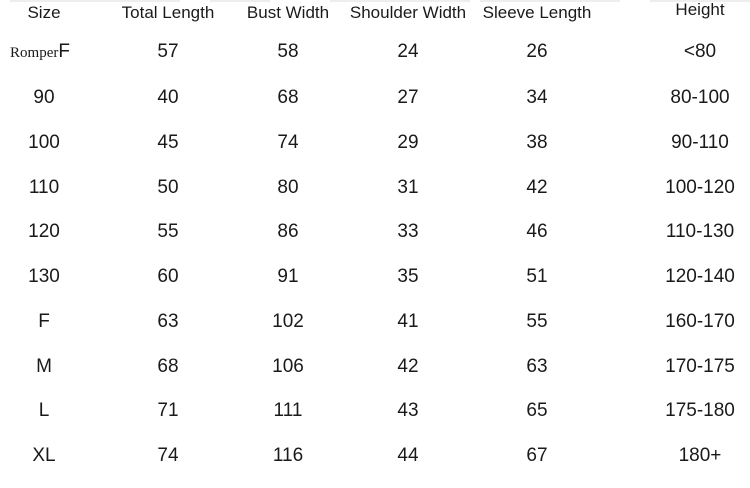 This screenshot has width=750, height=488. I want to click on cell-sleeve-length: 34, so click(537, 97).